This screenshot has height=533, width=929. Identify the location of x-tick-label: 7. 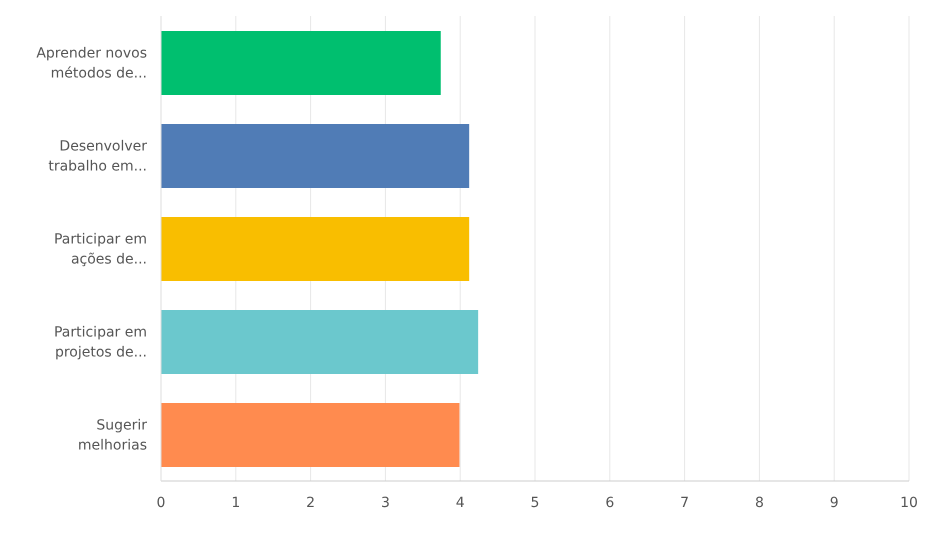
(685, 502).